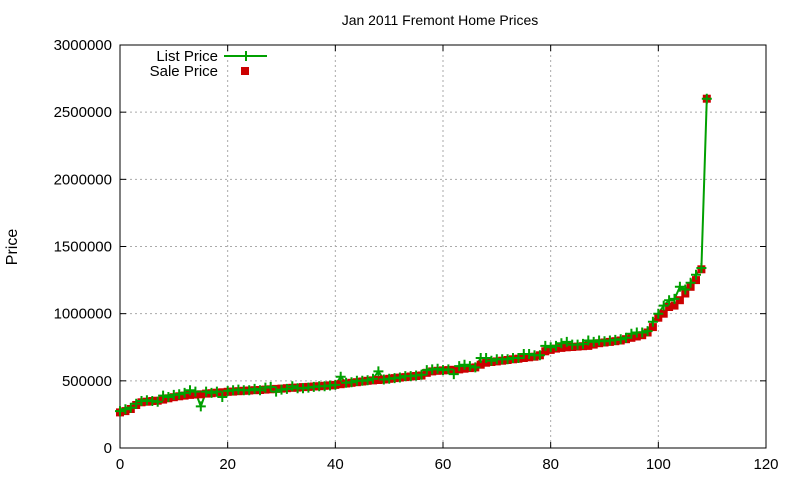  What do you see at coordinates (108, 448) in the screenshot?
I see `y-tick-label: 0` at bounding box center [108, 448].